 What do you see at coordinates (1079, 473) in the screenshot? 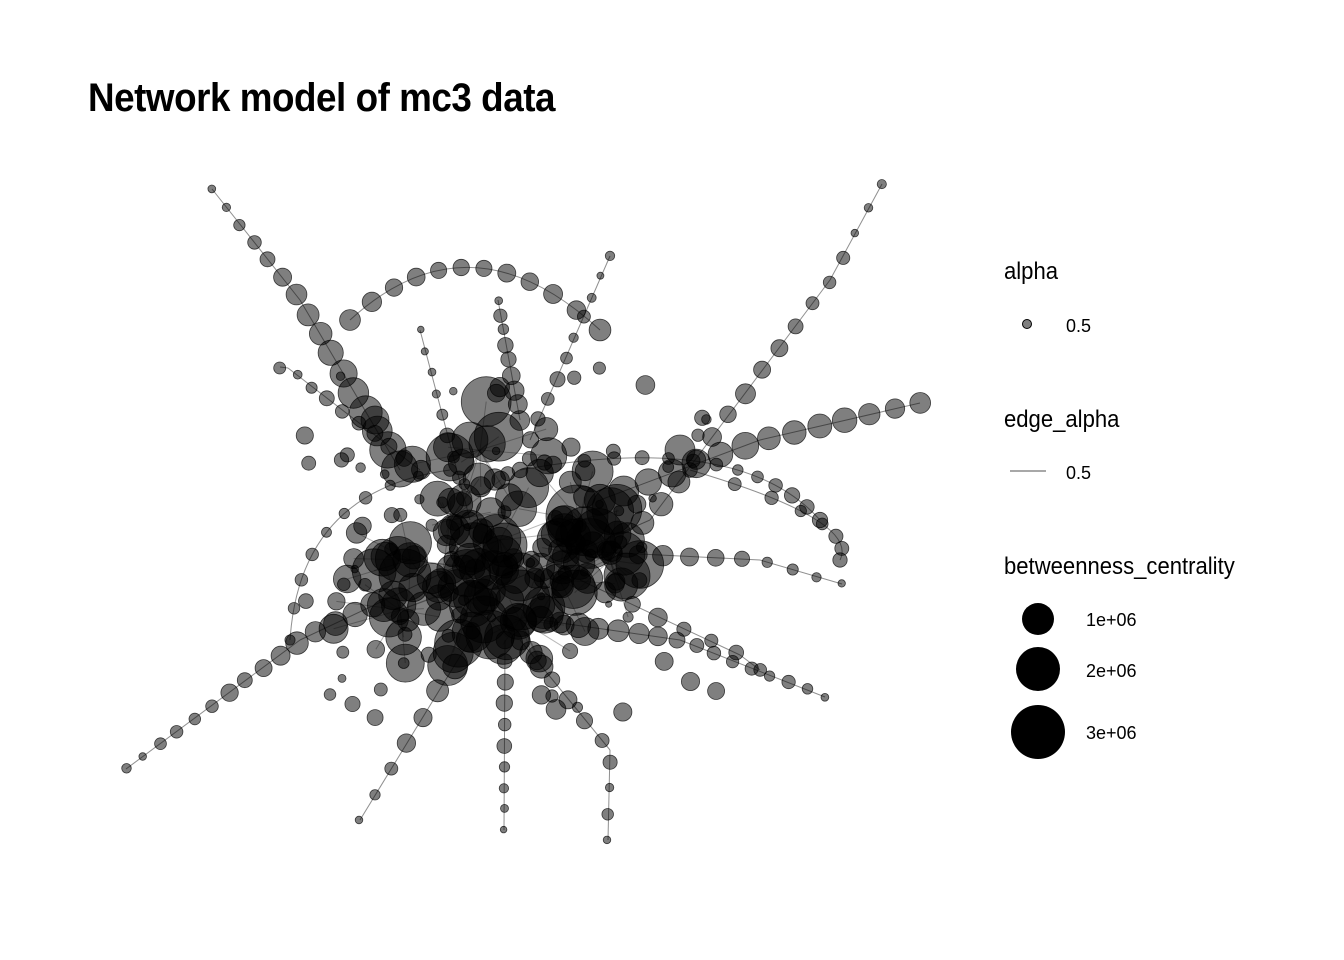
I see `legend-edge-alpha-label: 0.5` at bounding box center [1079, 473].